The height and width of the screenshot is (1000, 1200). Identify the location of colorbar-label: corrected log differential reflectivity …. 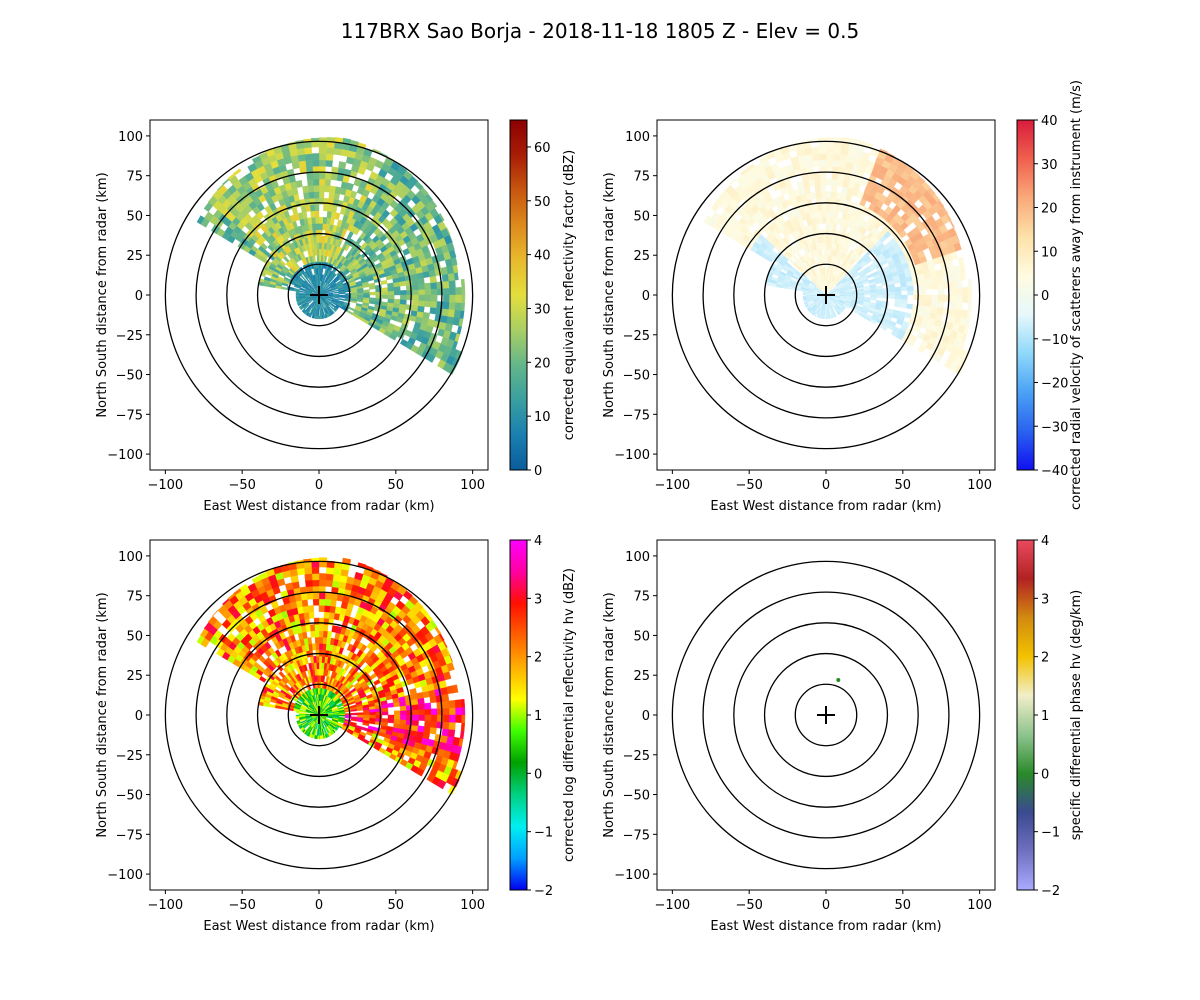
(569, 715).